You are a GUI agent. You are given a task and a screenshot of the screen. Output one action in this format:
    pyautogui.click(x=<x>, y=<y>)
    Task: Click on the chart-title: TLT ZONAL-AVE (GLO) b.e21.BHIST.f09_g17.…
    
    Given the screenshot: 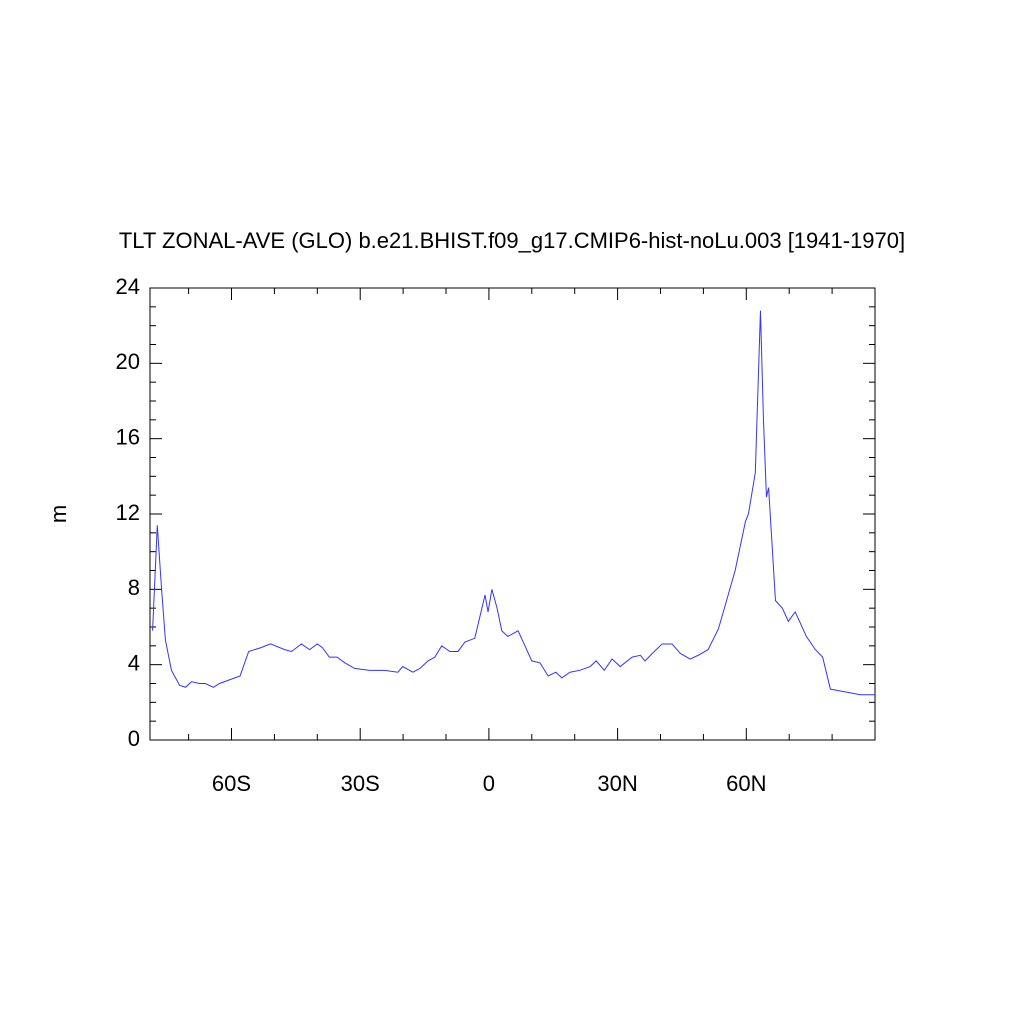 What is the action you would take?
    pyautogui.click(x=512, y=240)
    